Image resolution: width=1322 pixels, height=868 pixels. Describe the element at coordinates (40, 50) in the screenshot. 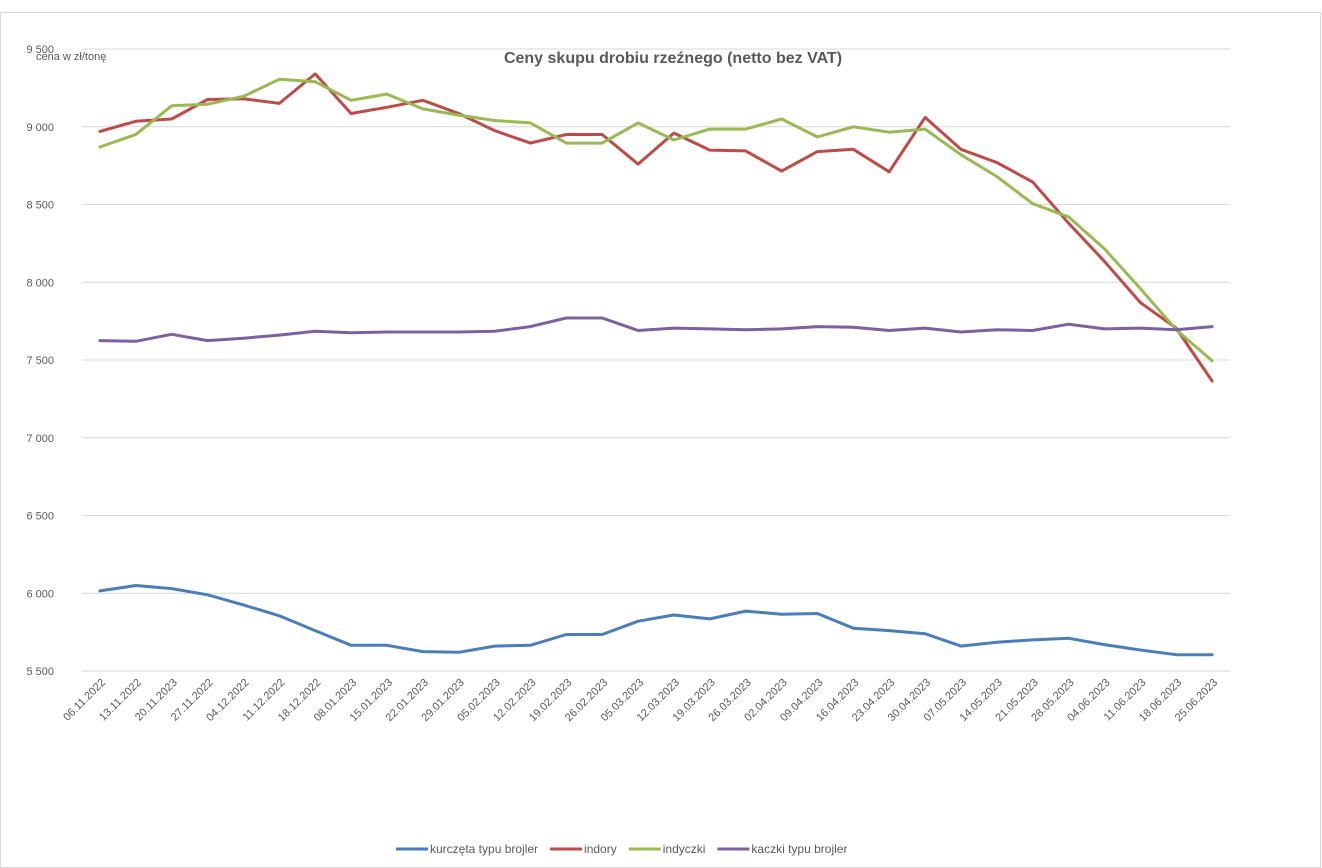

I see `y-tick-label: 9 500` at that location.